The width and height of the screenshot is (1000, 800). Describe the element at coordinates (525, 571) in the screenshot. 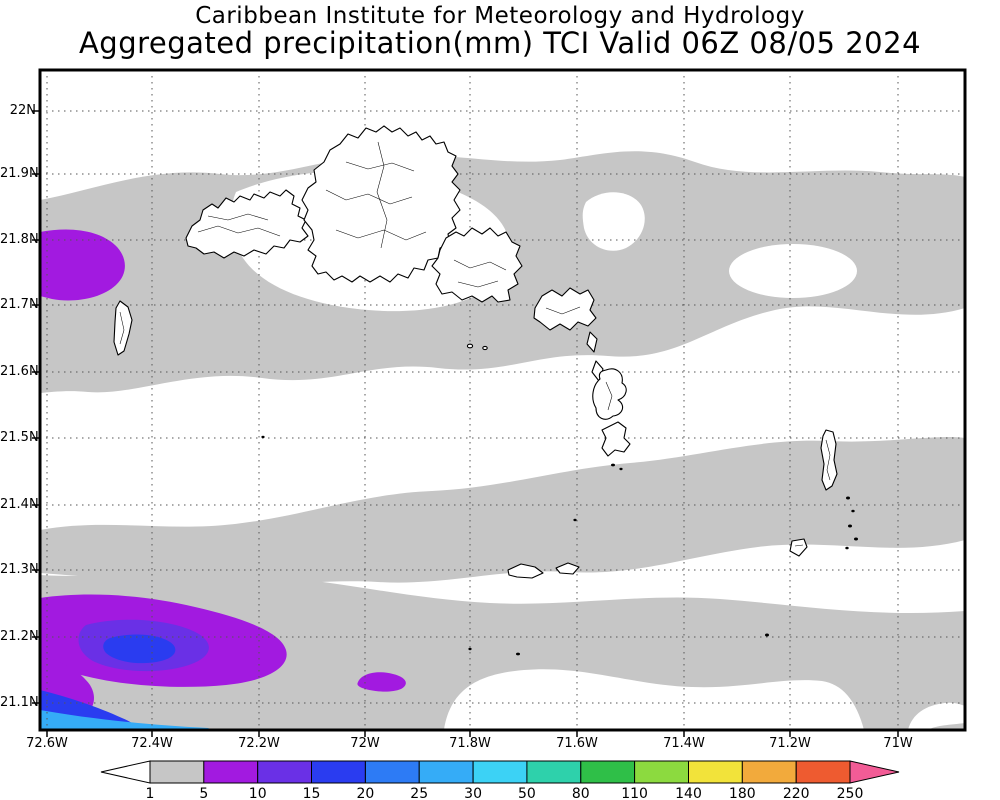

I see `island-french-cay` at that location.